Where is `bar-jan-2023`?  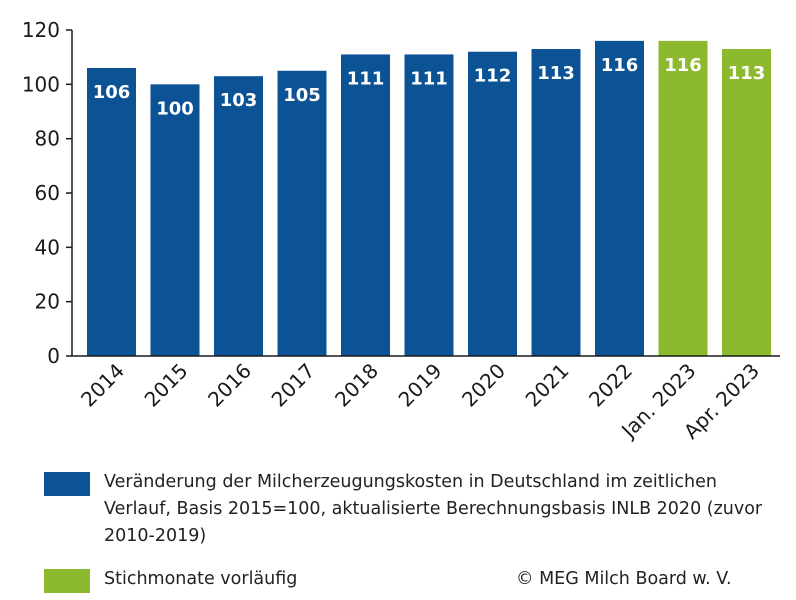
bar-jan-2023 is located at coordinates (683, 198).